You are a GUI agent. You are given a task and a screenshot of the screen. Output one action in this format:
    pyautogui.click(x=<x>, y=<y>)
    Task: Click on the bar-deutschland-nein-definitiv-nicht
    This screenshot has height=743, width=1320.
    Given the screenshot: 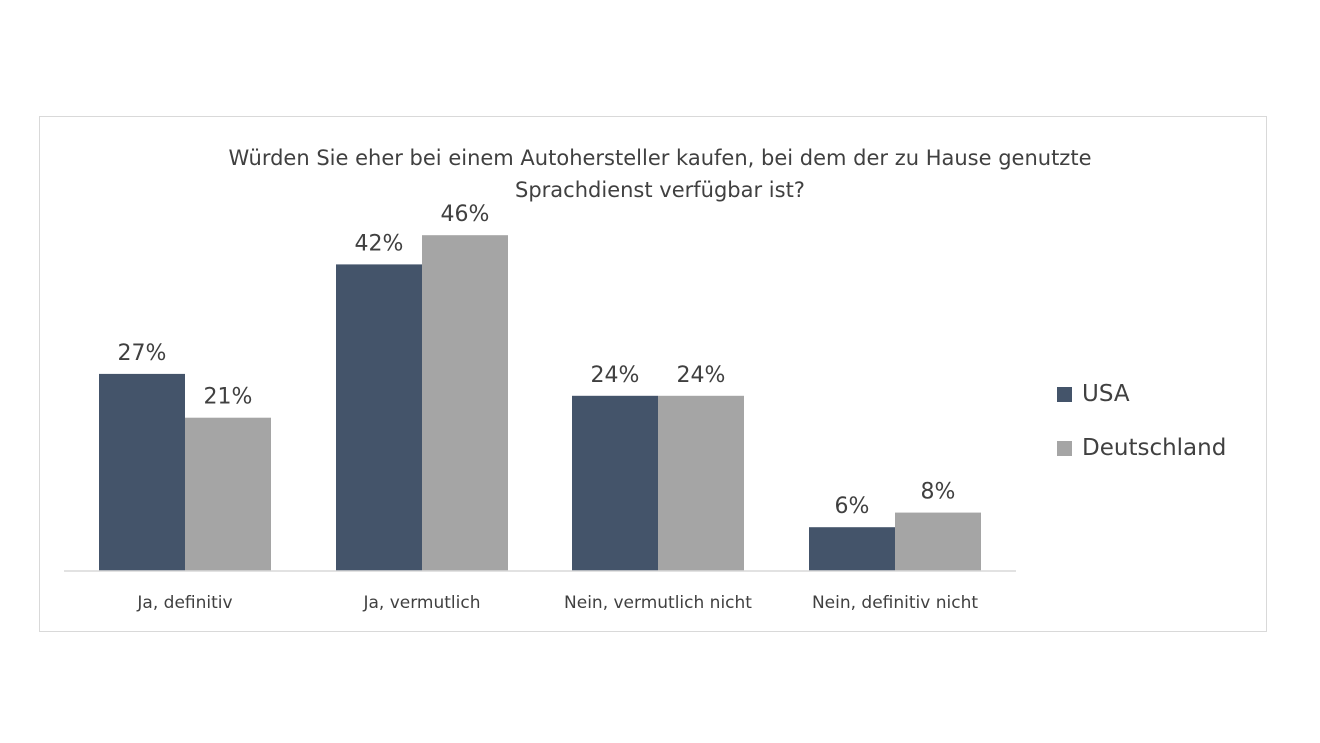 What is the action you would take?
    pyautogui.click(x=938, y=541)
    